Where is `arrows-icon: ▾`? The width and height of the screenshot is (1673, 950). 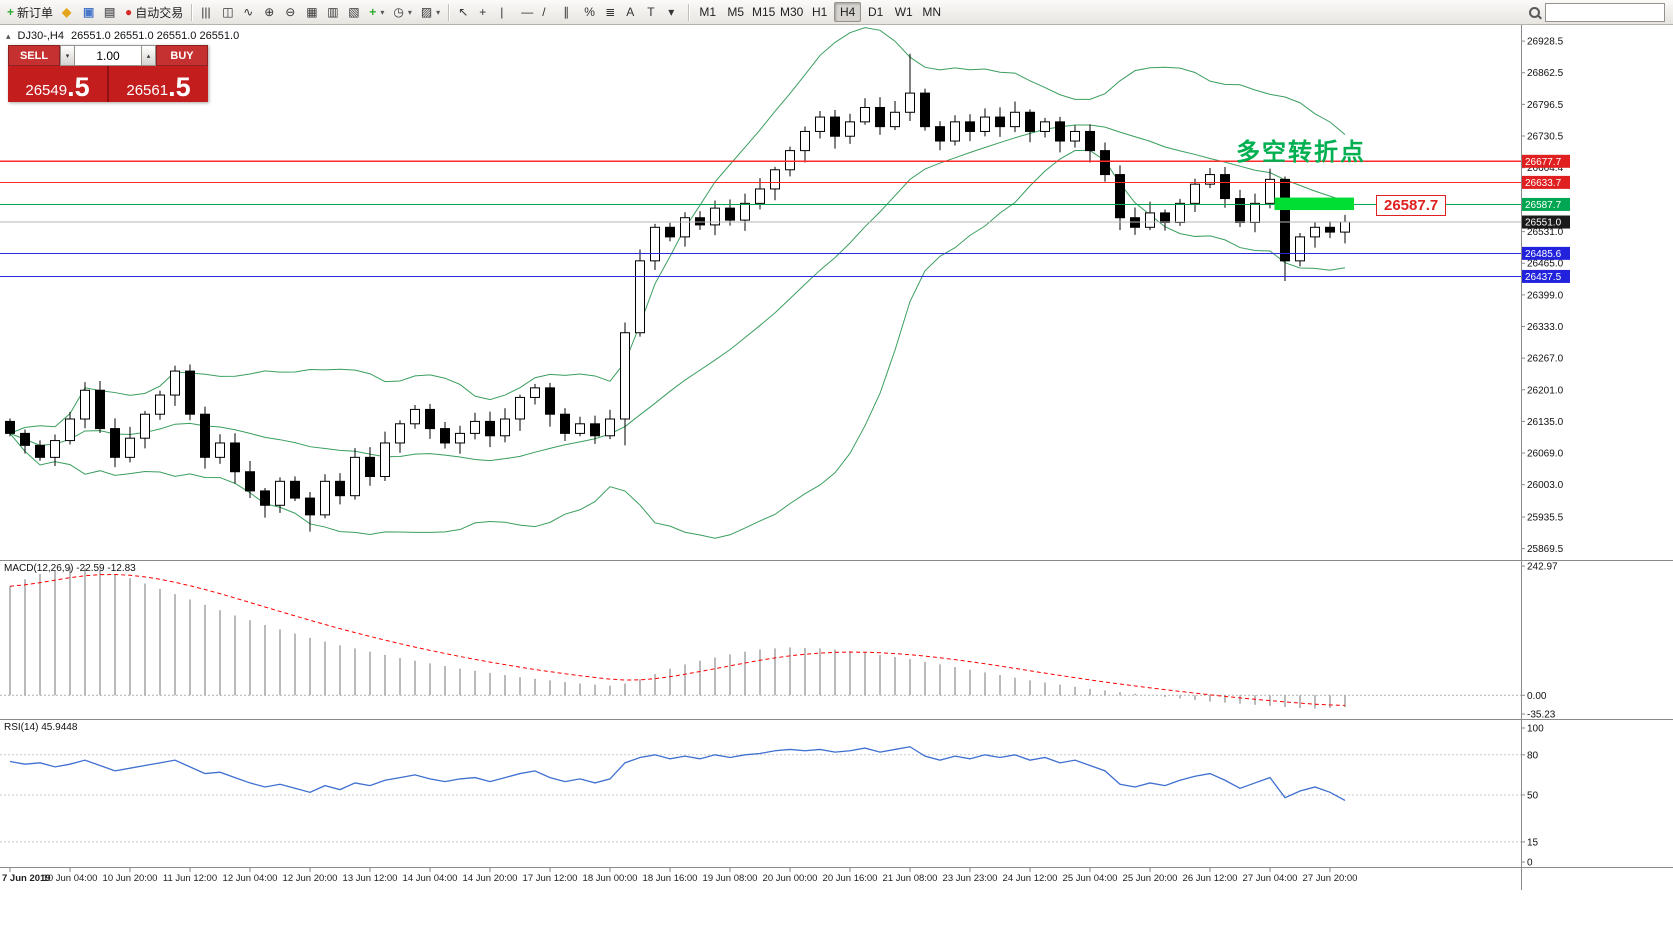 arrows-icon: ▾ is located at coordinates (671, 12).